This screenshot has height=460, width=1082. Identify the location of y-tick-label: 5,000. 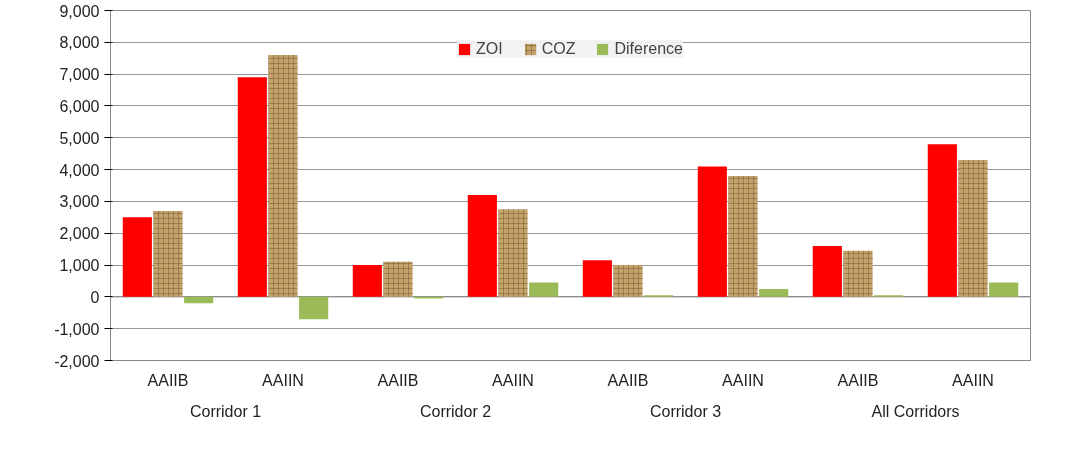
(79, 138).